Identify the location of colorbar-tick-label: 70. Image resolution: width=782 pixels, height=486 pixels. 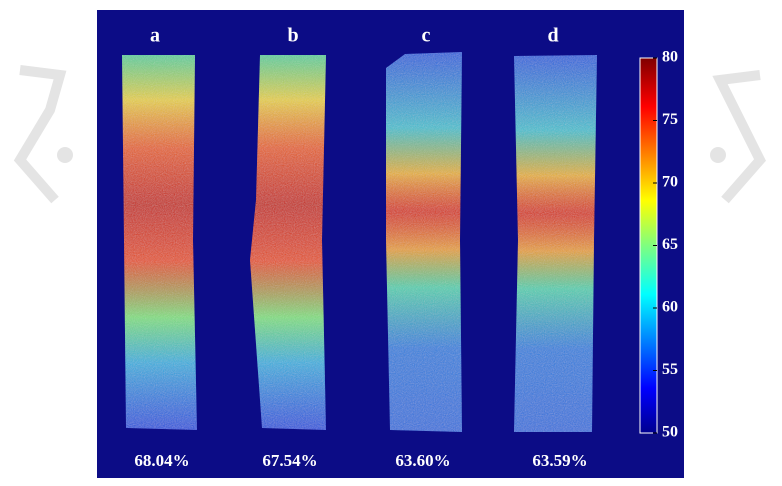
(670, 182).